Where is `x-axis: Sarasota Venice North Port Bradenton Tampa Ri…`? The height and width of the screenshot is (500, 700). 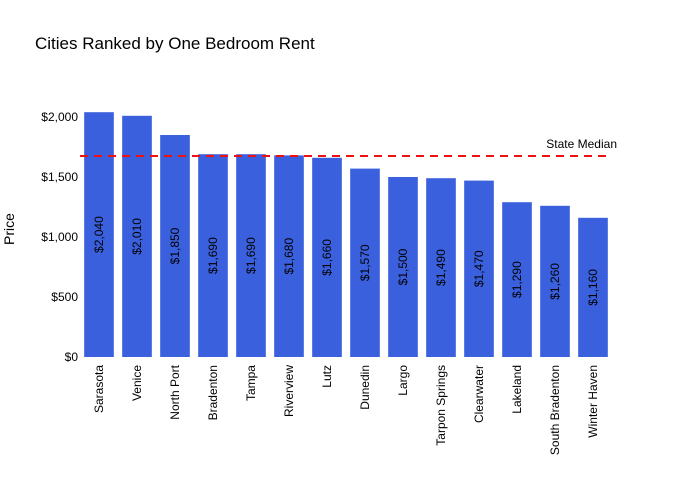 x-axis: Sarasota Venice North Port Bradenton Tampa Ri… is located at coordinates (346, 409).